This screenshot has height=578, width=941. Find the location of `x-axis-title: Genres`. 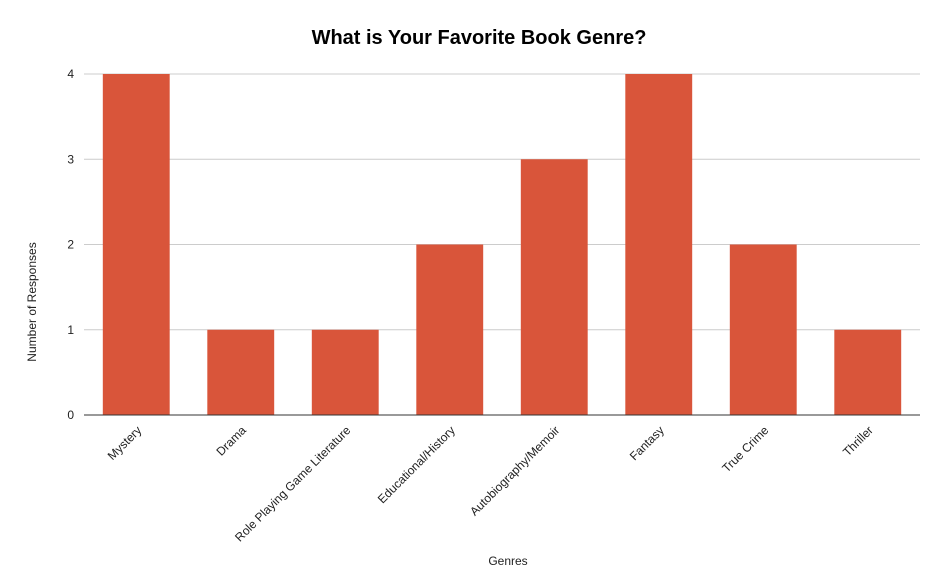

x-axis-title: Genres is located at coordinates (507, 561).